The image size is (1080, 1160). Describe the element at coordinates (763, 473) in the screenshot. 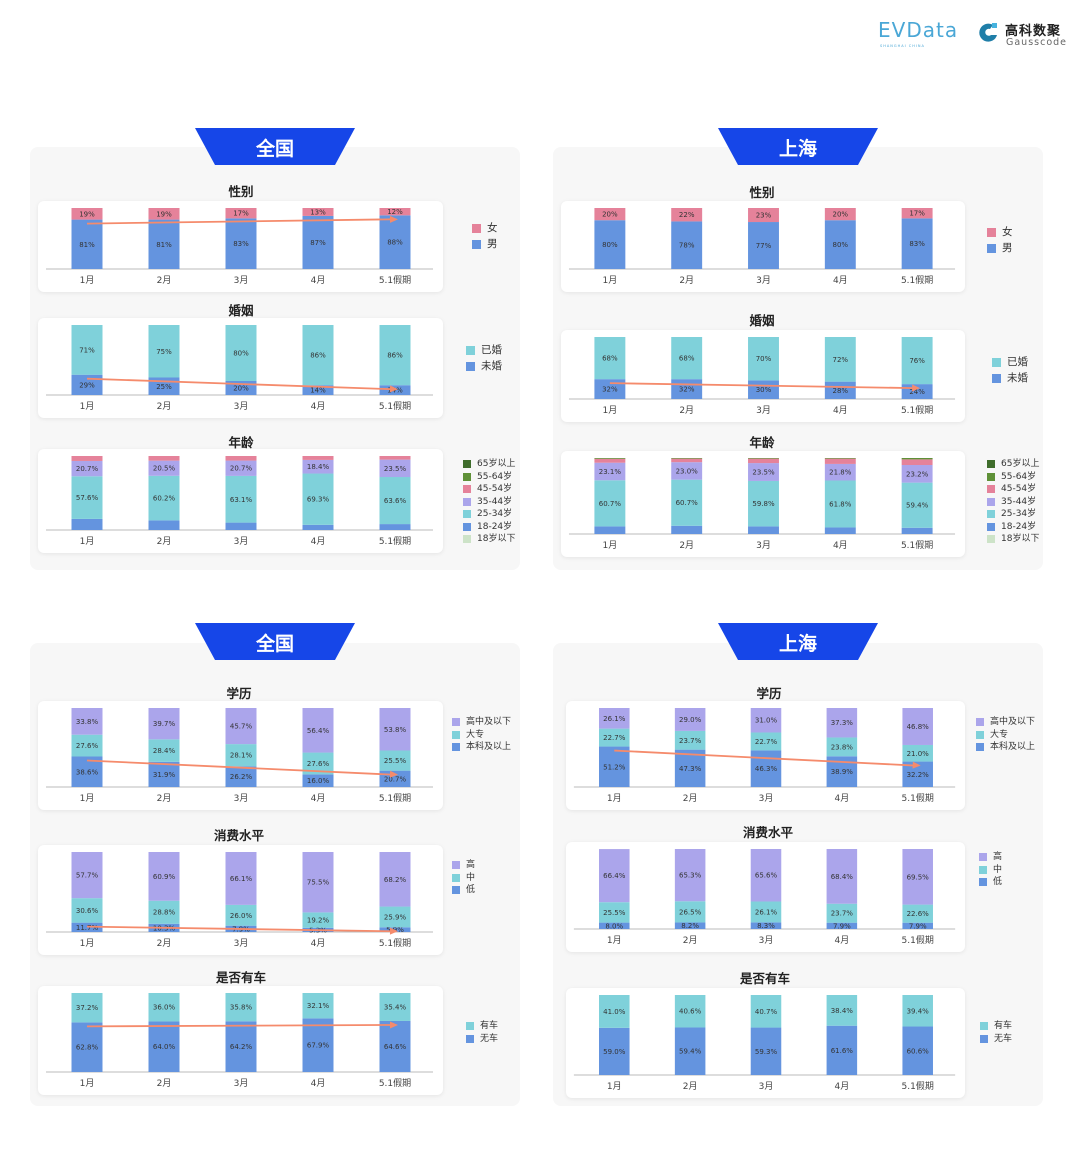

I see `data-label: 23.5%` at that location.